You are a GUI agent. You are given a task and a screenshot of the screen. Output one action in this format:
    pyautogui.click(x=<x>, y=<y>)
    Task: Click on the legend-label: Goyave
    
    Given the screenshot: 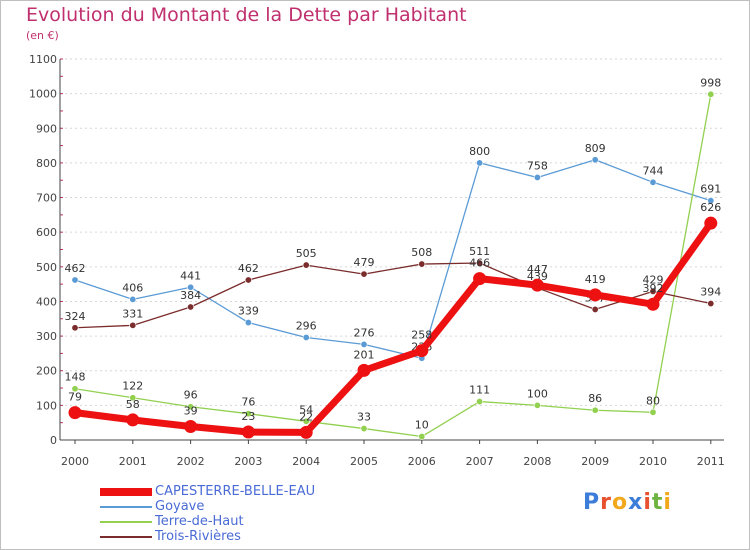 What is the action you would take?
    pyautogui.click(x=180, y=506)
    